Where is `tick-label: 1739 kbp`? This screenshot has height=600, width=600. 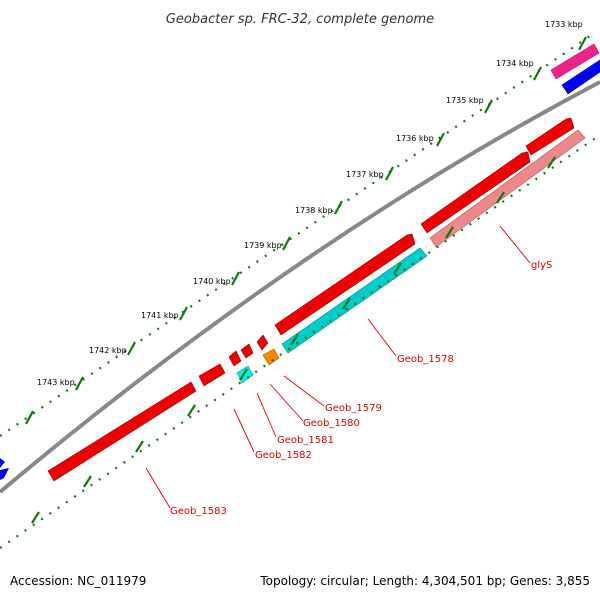
tick-label: 1739 kbp is located at coordinates (263, 245).